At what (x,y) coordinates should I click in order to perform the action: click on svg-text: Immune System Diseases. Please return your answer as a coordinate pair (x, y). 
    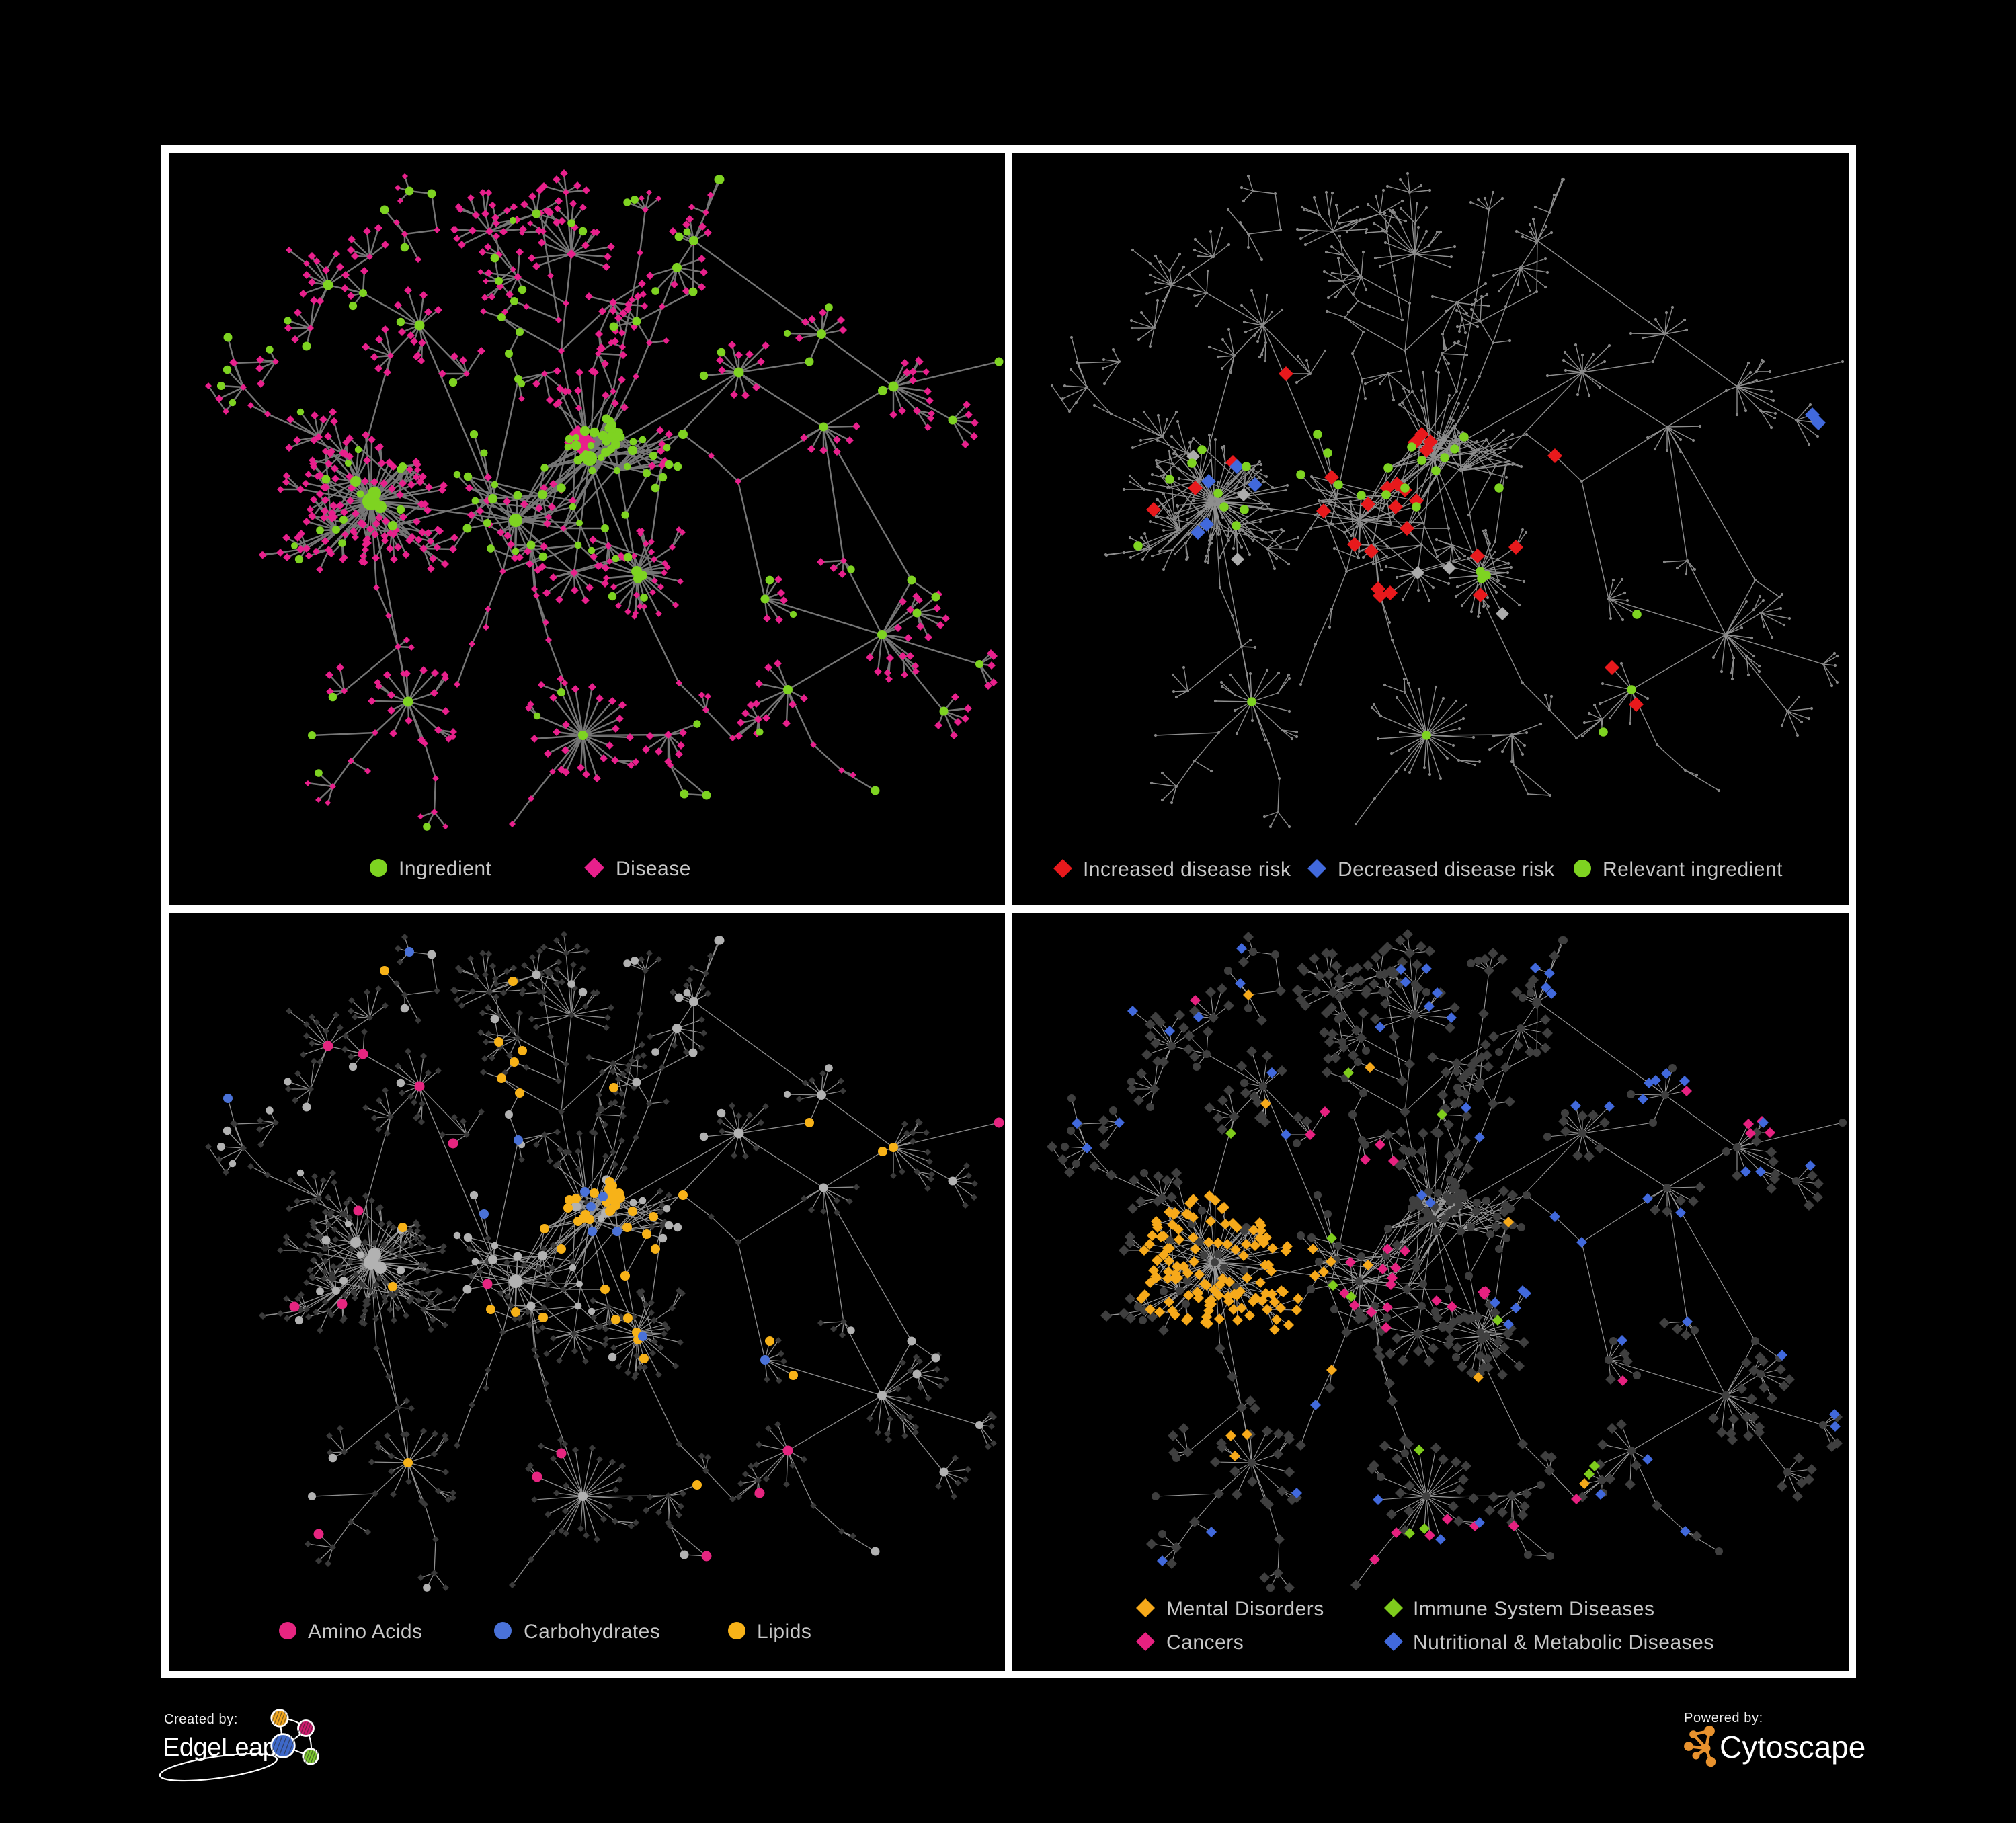
    Looking at the image, I should click on (1533, 1609).